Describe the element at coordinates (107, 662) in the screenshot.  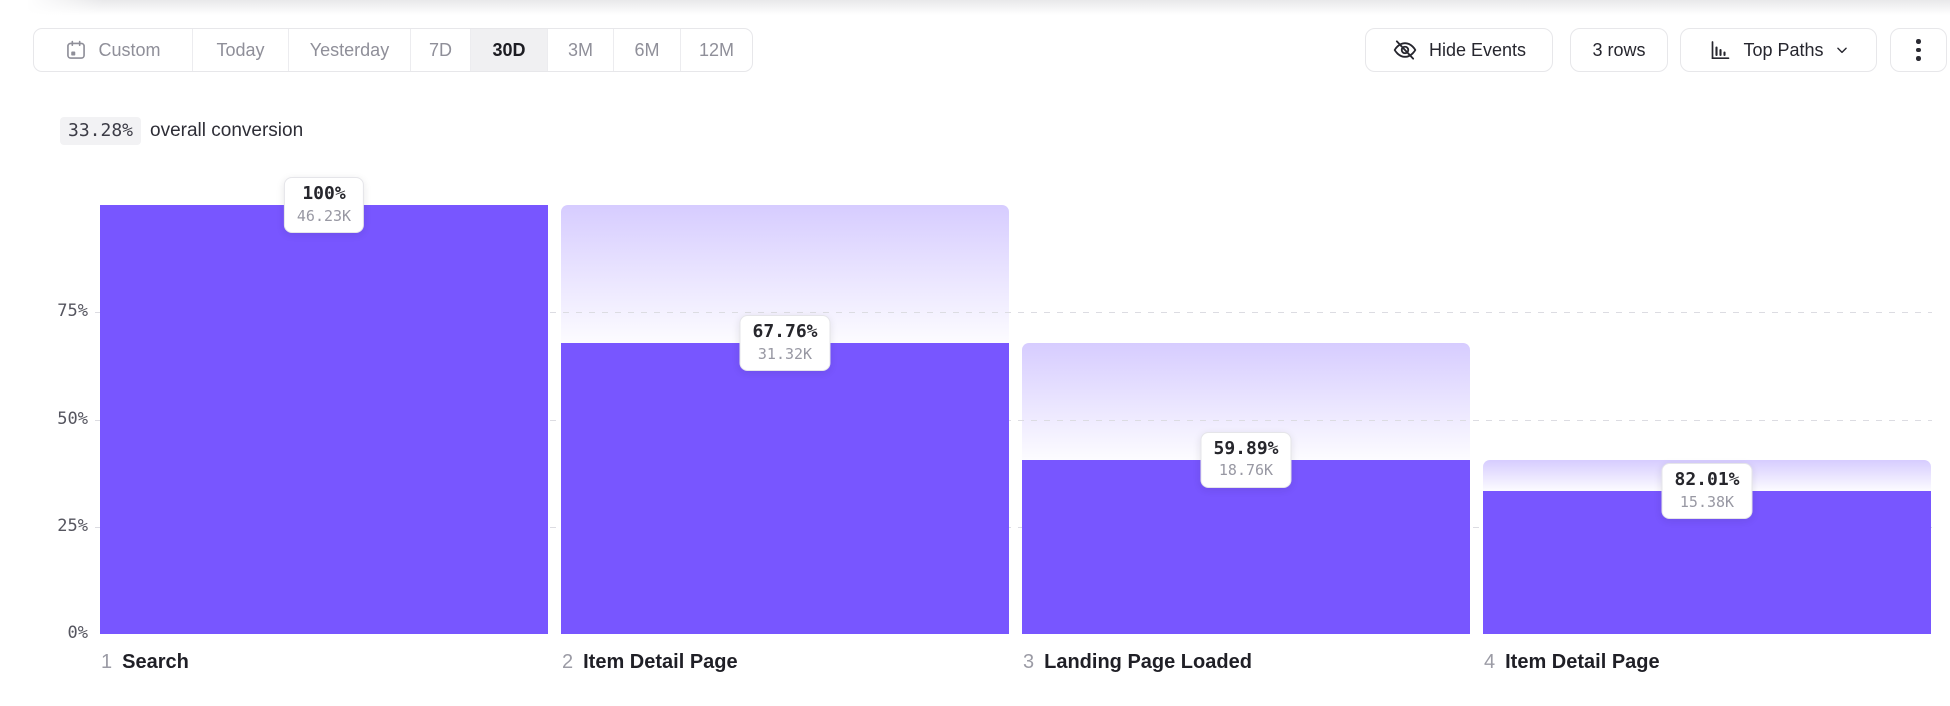
I see `funnel-step-number: 1` at that location.